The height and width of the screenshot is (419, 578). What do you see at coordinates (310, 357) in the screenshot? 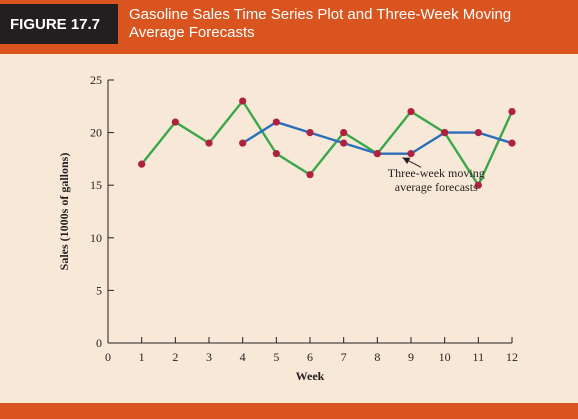
I see `x-tick-label: 6` at bounding box center [310, 357].